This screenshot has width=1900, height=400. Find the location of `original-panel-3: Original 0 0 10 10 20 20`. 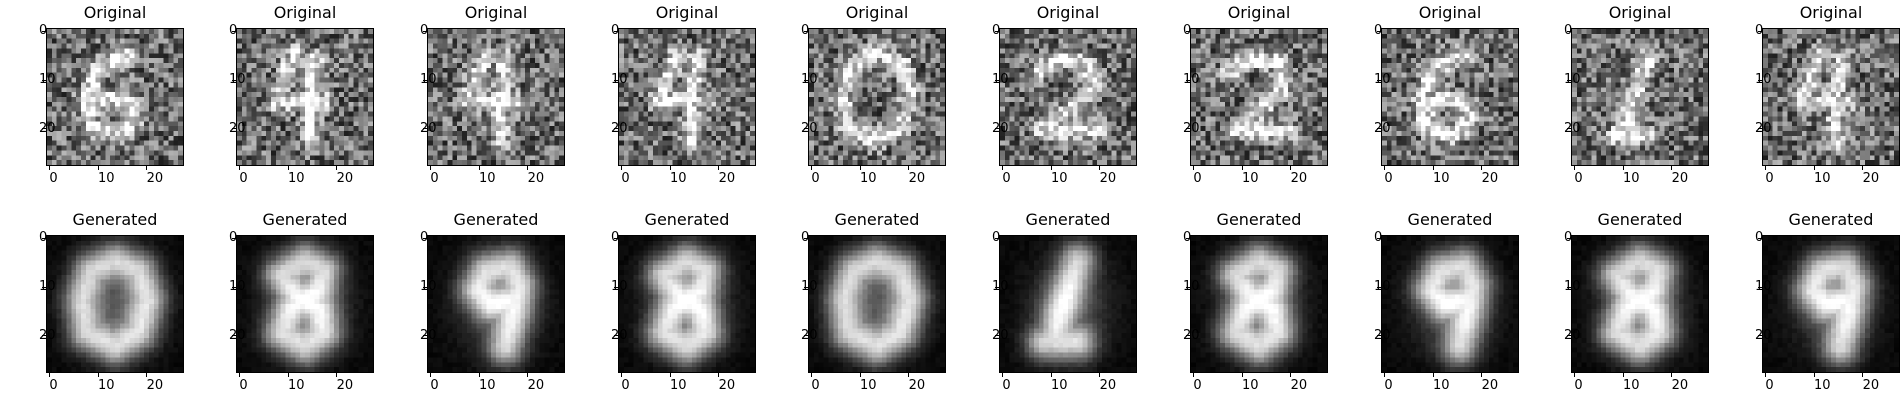

original-panel-3: Original 0 0 10 10 20 20 is located at coordinates (492, 95).